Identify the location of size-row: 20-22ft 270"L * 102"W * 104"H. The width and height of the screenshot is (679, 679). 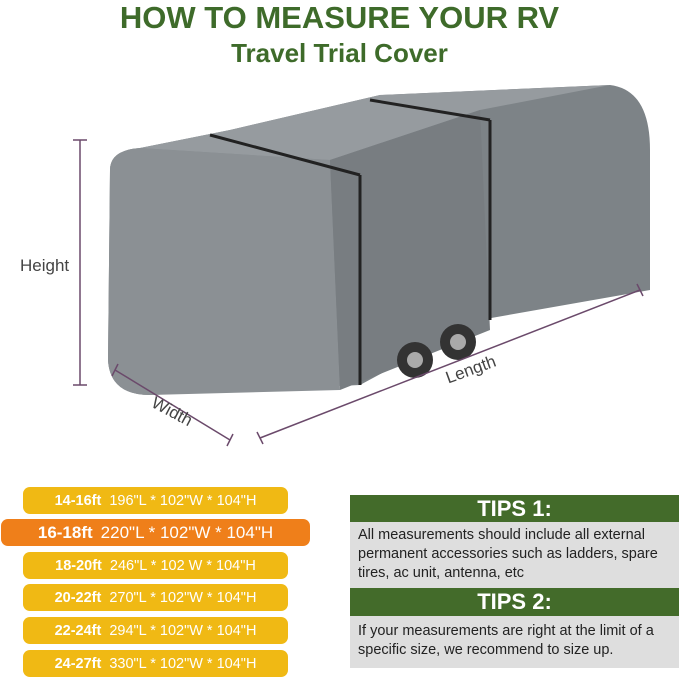
(155, 597).